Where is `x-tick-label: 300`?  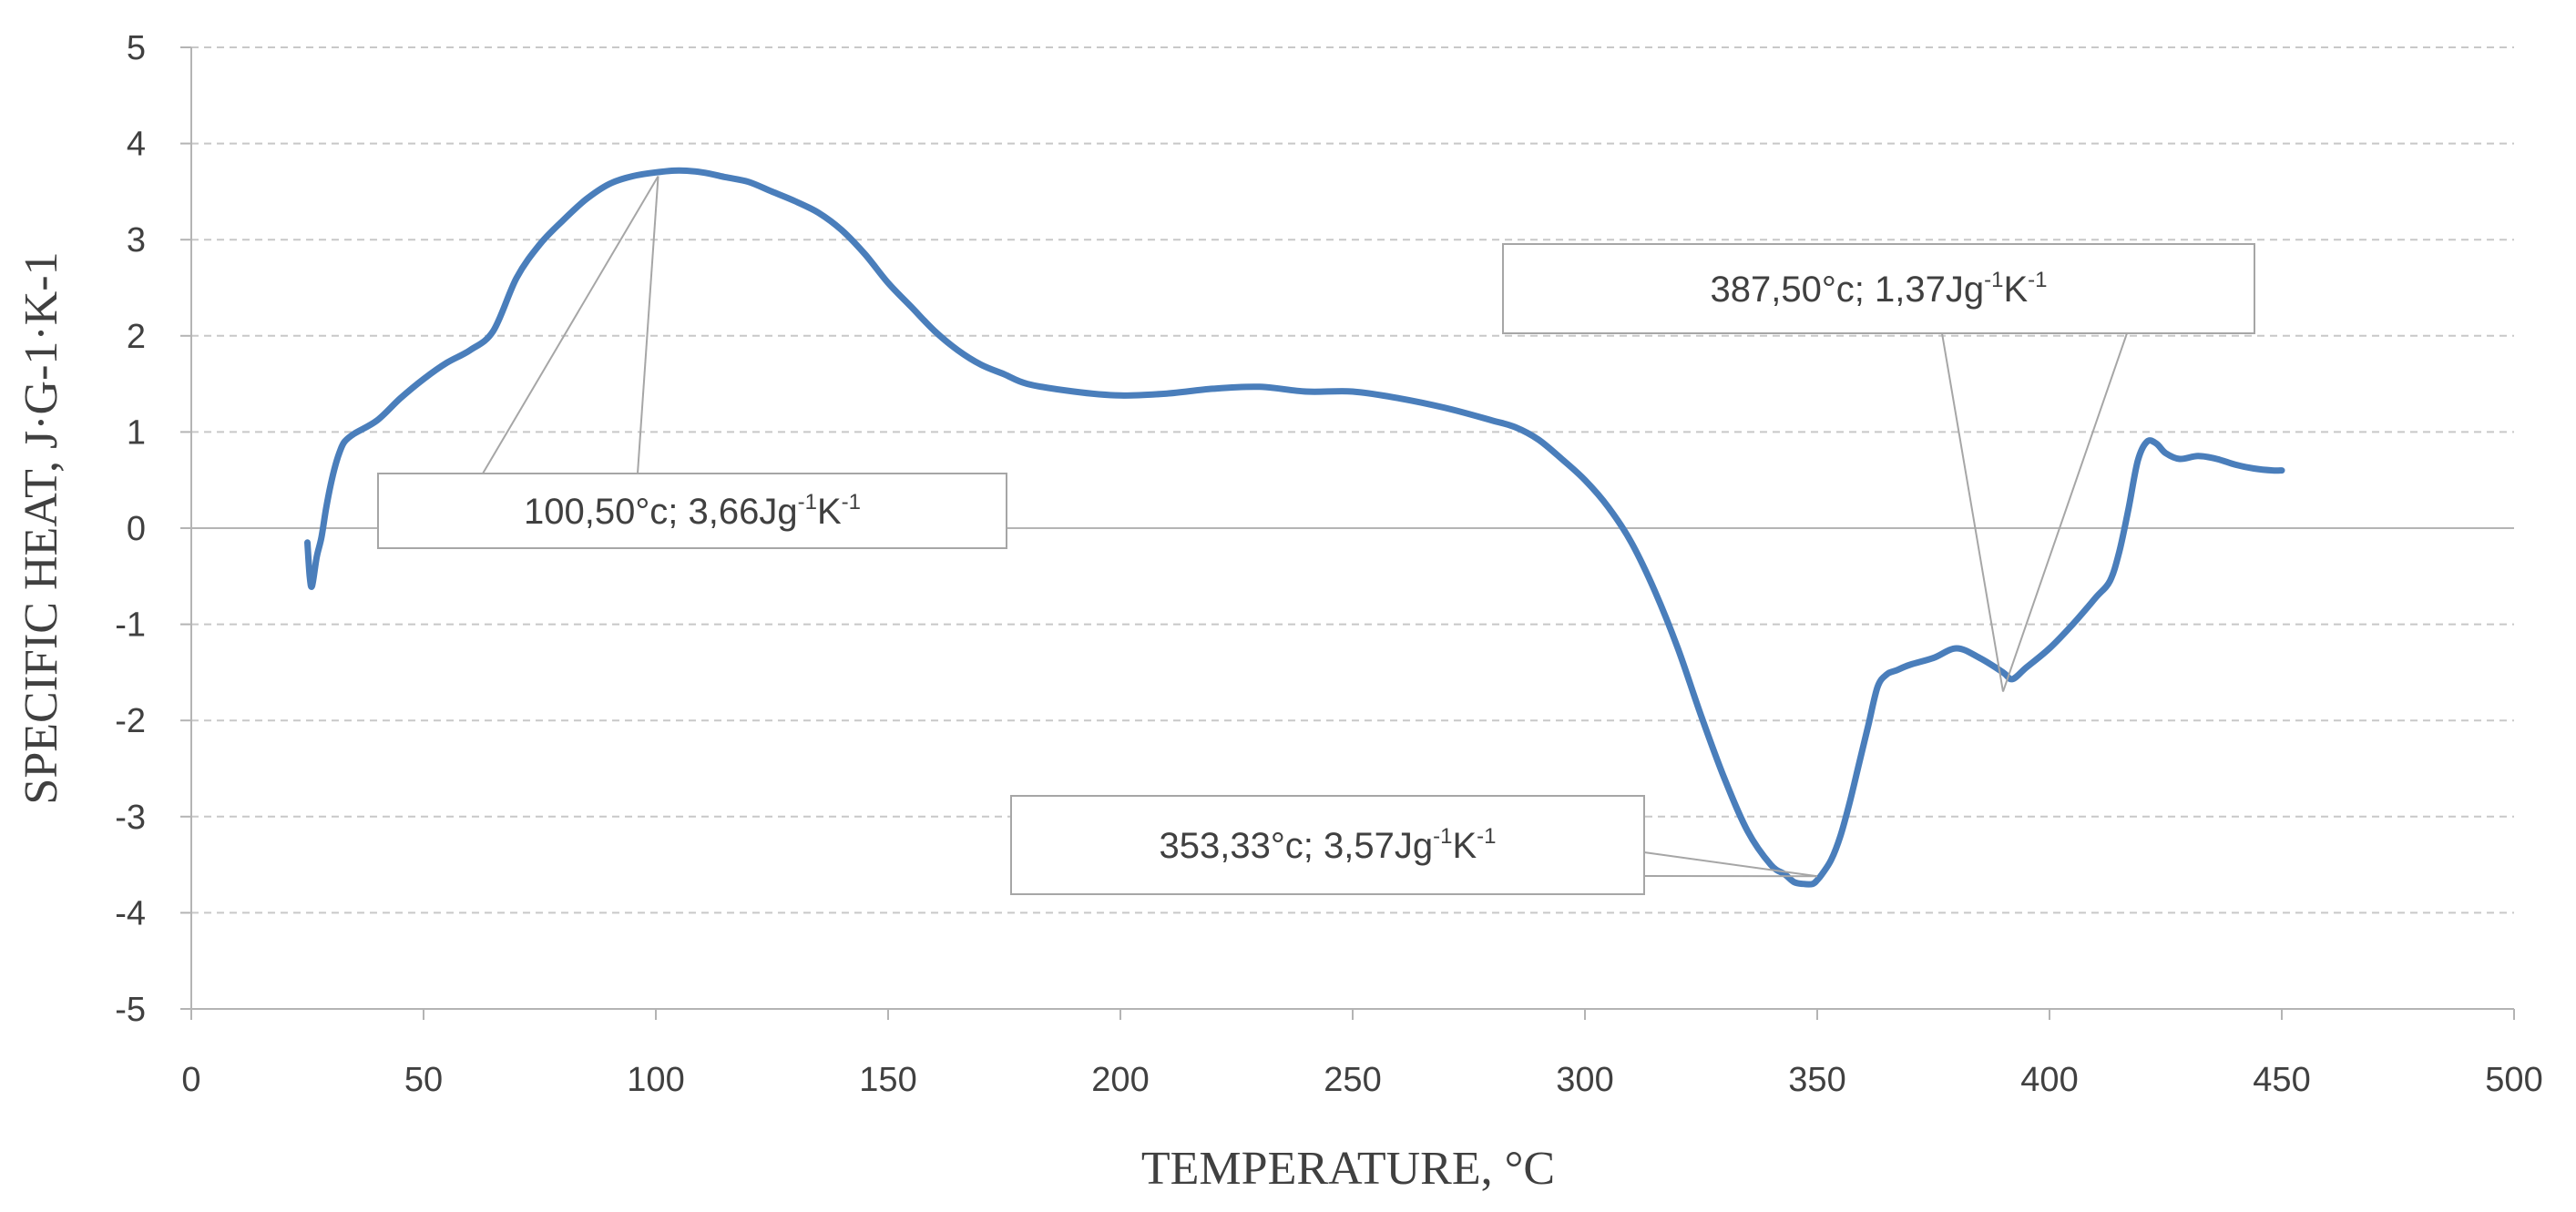
x-tick-label: 300 is located at coordinates (1584, 1080).